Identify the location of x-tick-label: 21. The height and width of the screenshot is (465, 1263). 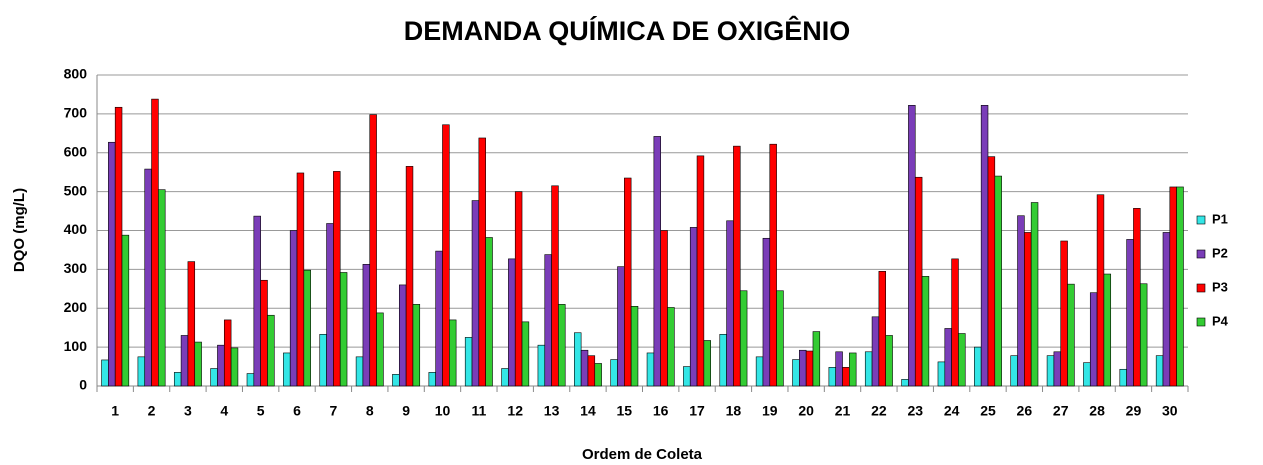
(843, 411).